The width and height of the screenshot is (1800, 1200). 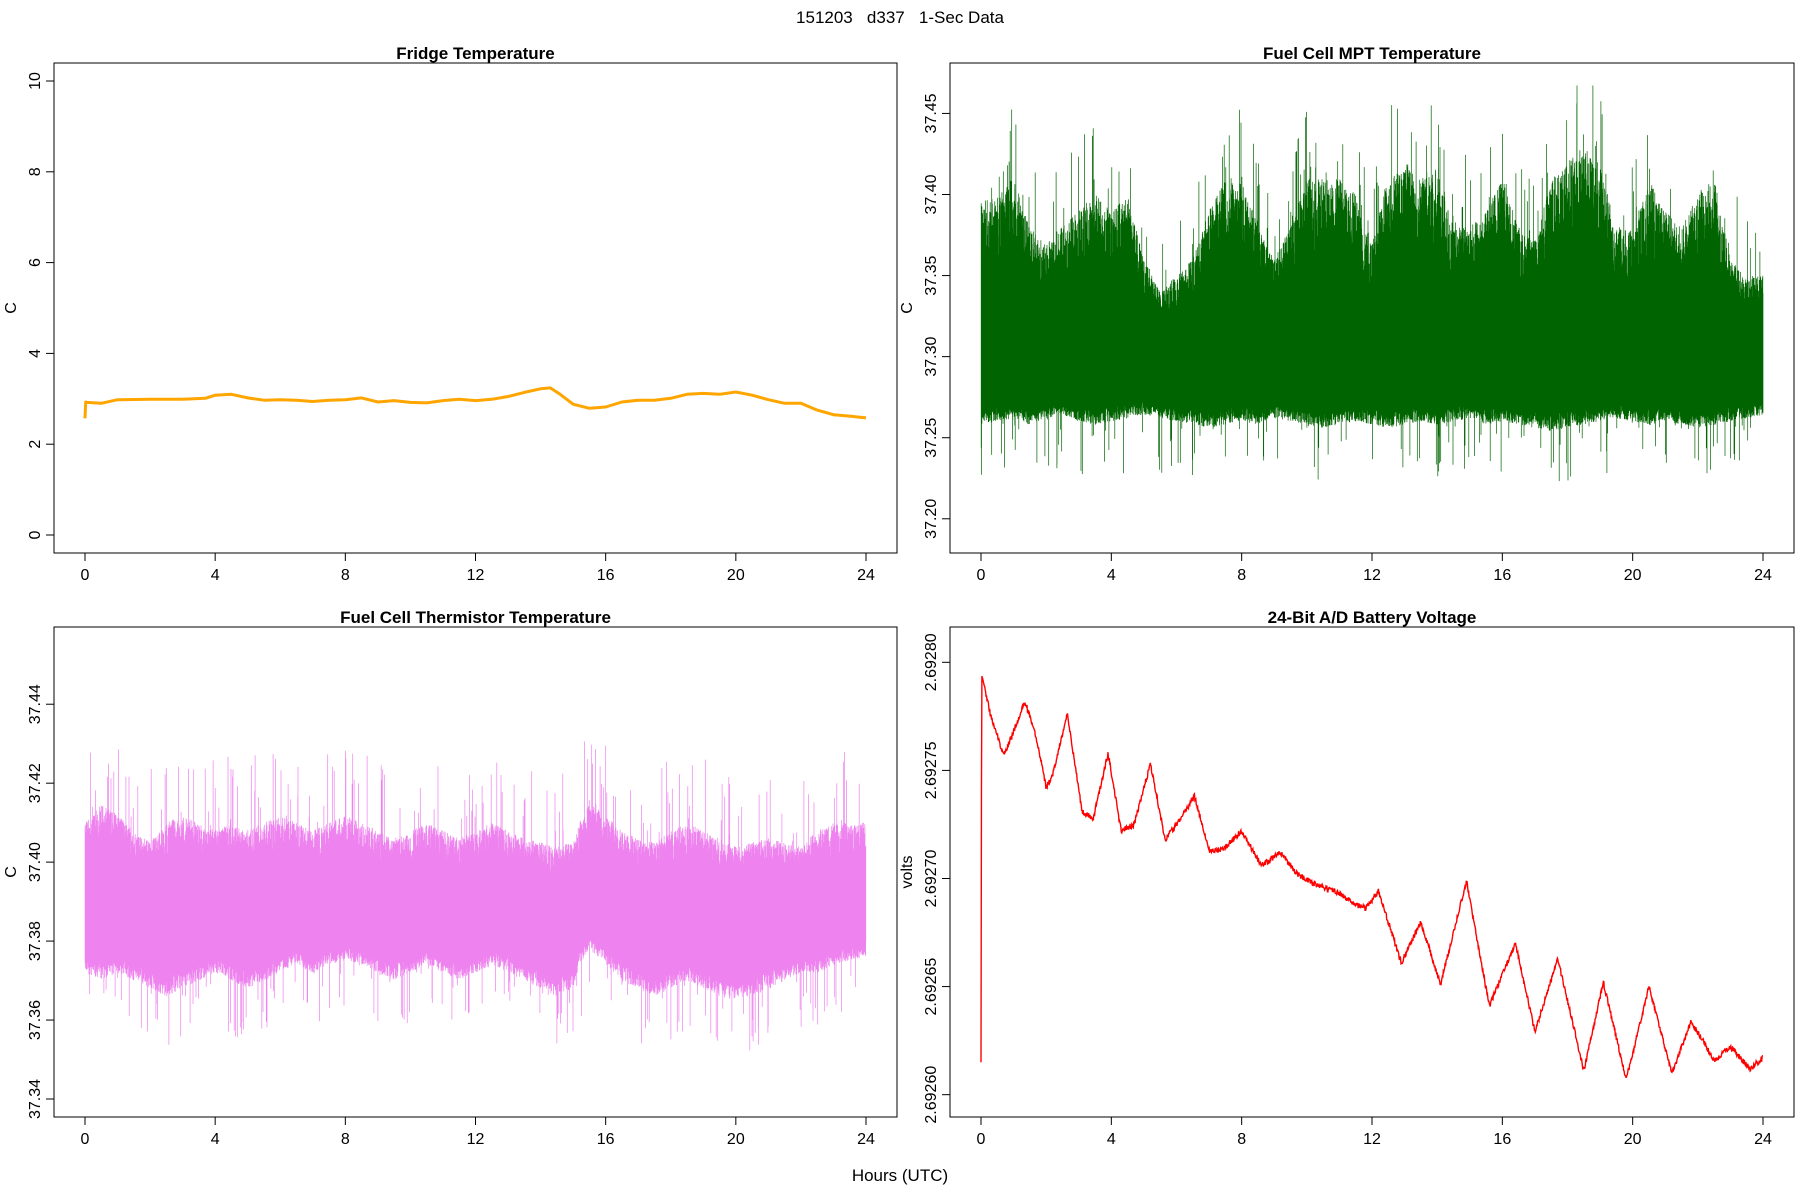 What do you see at coordinates (35, 444) in the screenshot?
I see `y-tick-label: 2` at bounding box center [35, 444].